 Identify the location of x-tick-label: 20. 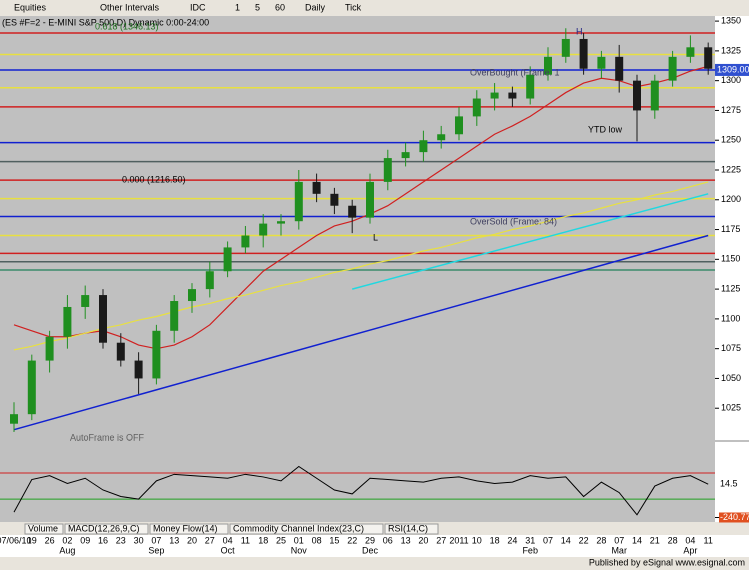
(423, 540).